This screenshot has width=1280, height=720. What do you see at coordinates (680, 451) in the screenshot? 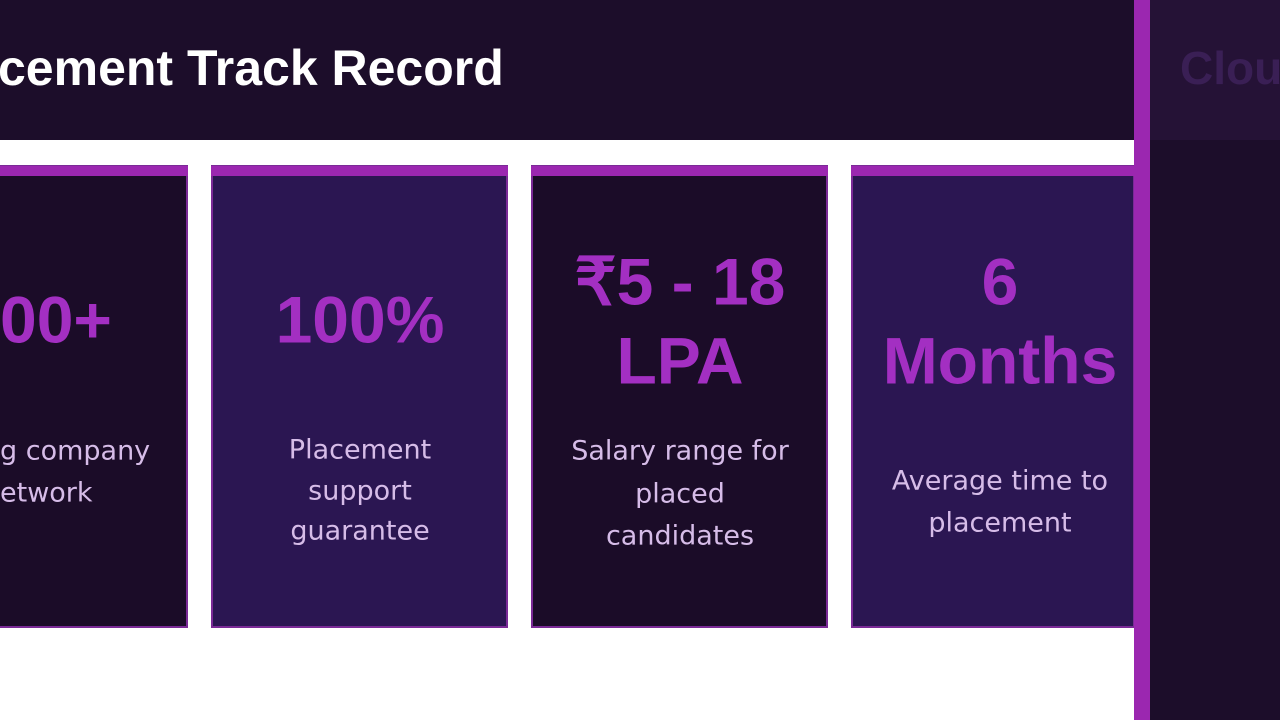
I see `card-description: Salary range for` at bounding box center [680, 451].